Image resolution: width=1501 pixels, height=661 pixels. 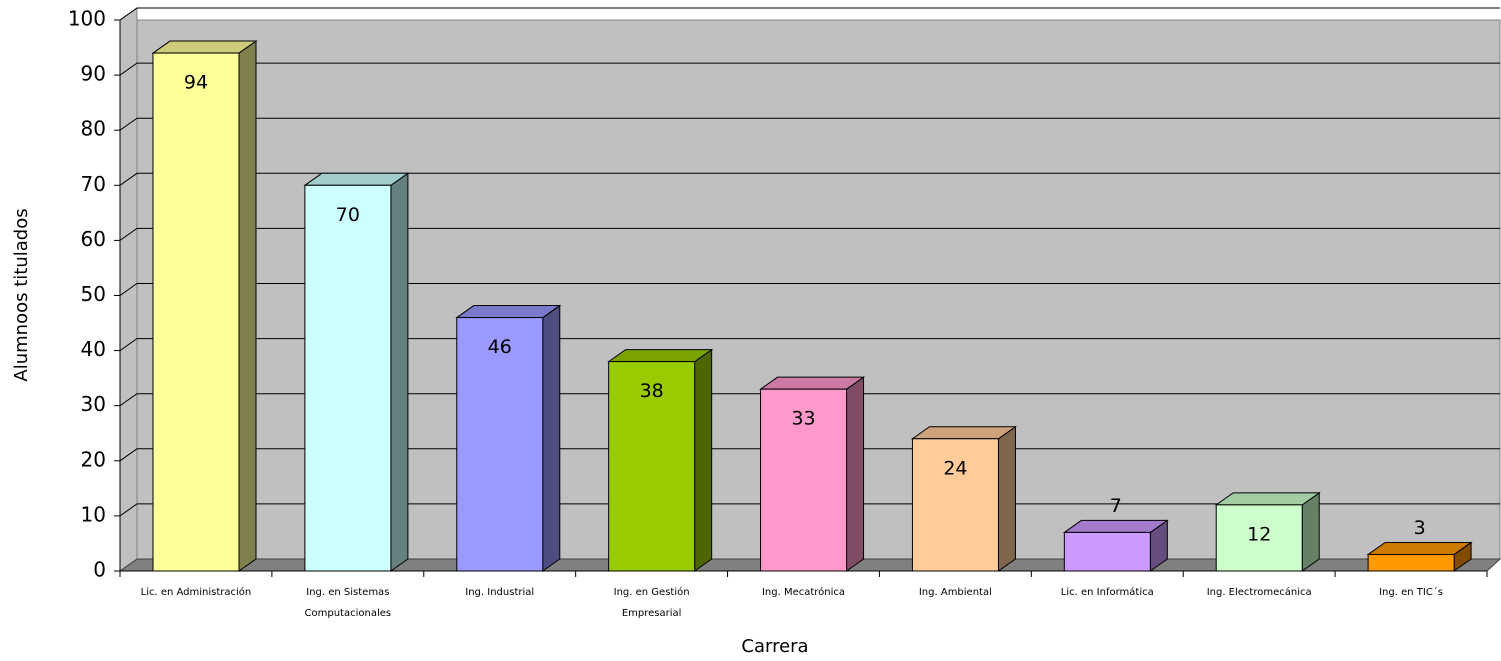 I want to click on y-tick-label: 20, so click(x=93, y=459).